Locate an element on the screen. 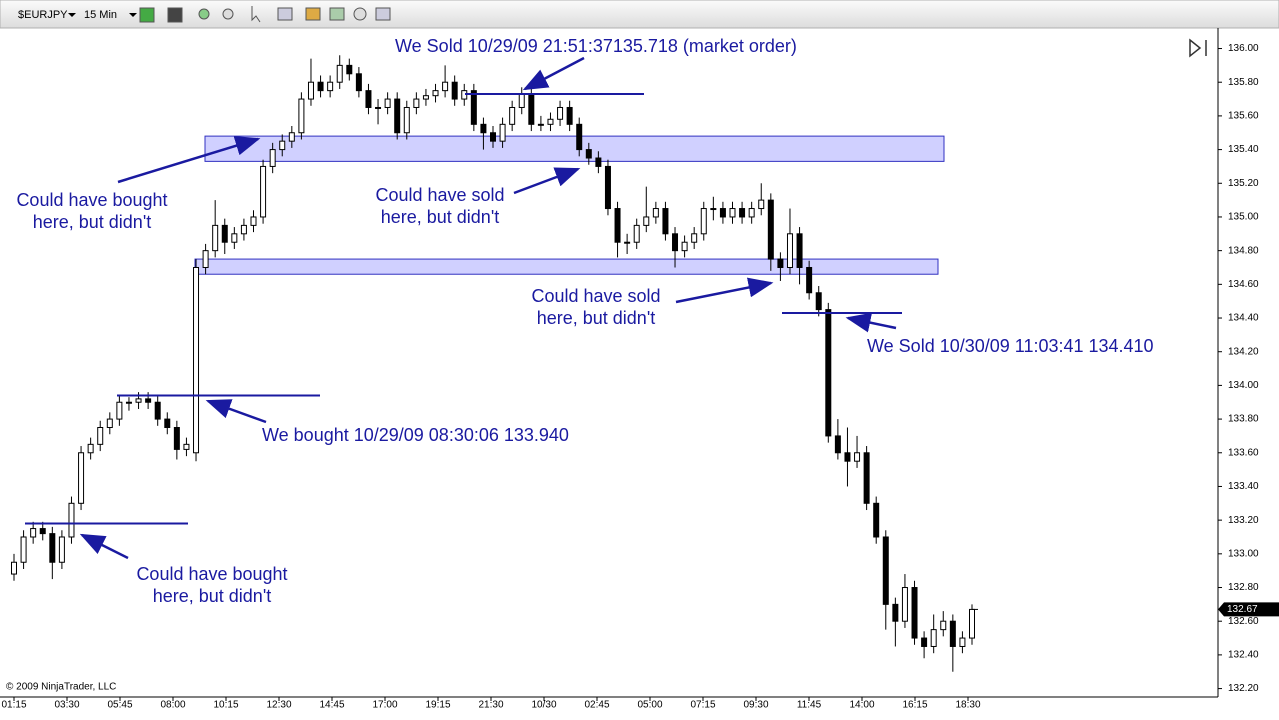 This screenshot has height=720, width=1279. x-tick-label: 14:00 is located at coordinates (861, 705).